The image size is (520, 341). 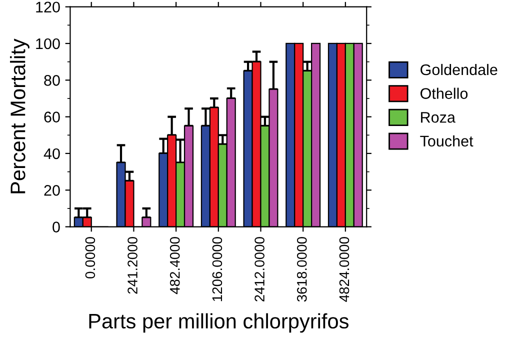 What do you see at coordinates (438, 117) in the screenshot?
I see `legend-label: Roza` at bounding box center [438, 117].